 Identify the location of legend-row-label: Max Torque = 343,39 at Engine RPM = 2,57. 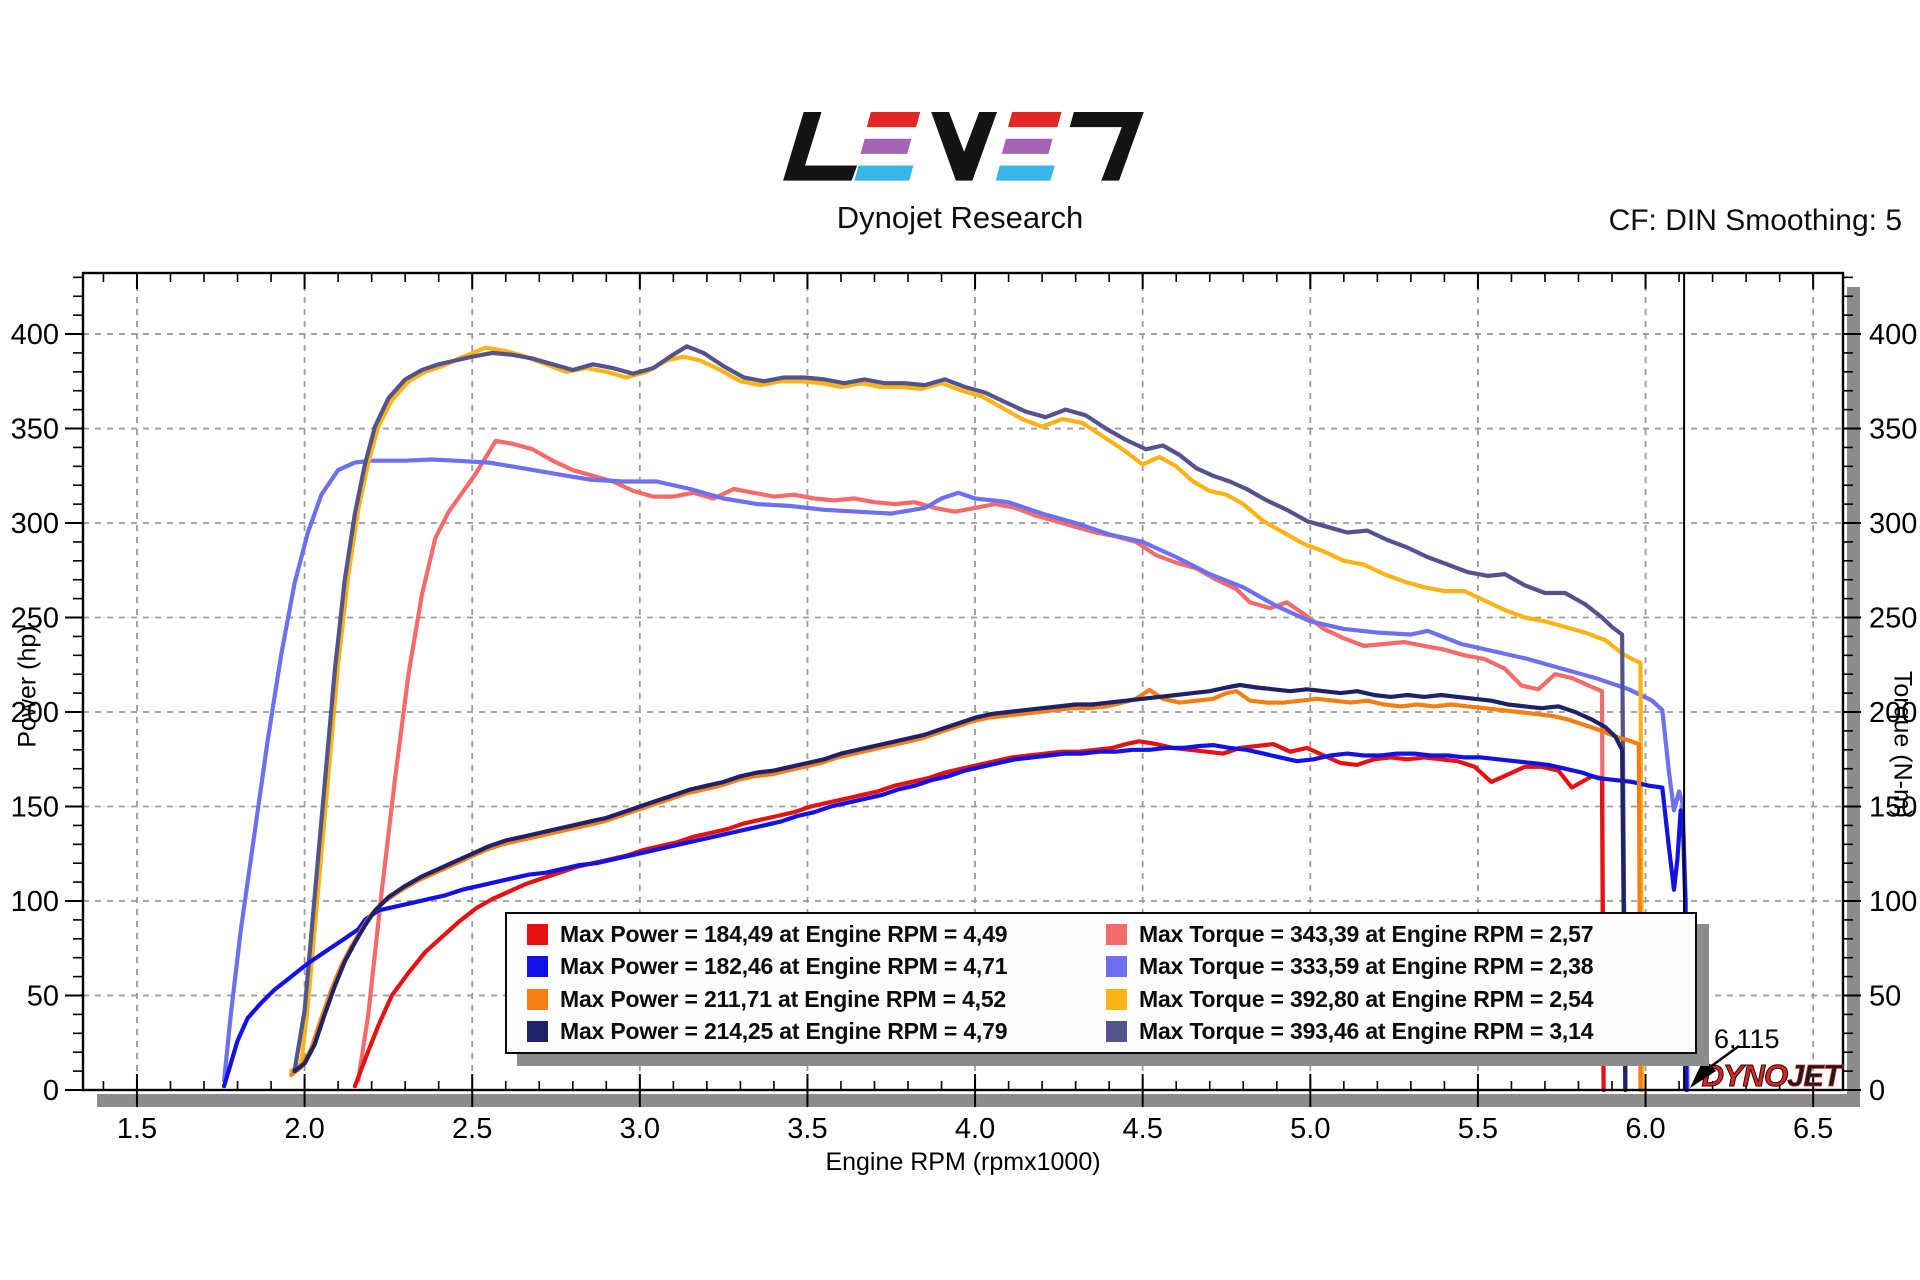
(1366, 933).